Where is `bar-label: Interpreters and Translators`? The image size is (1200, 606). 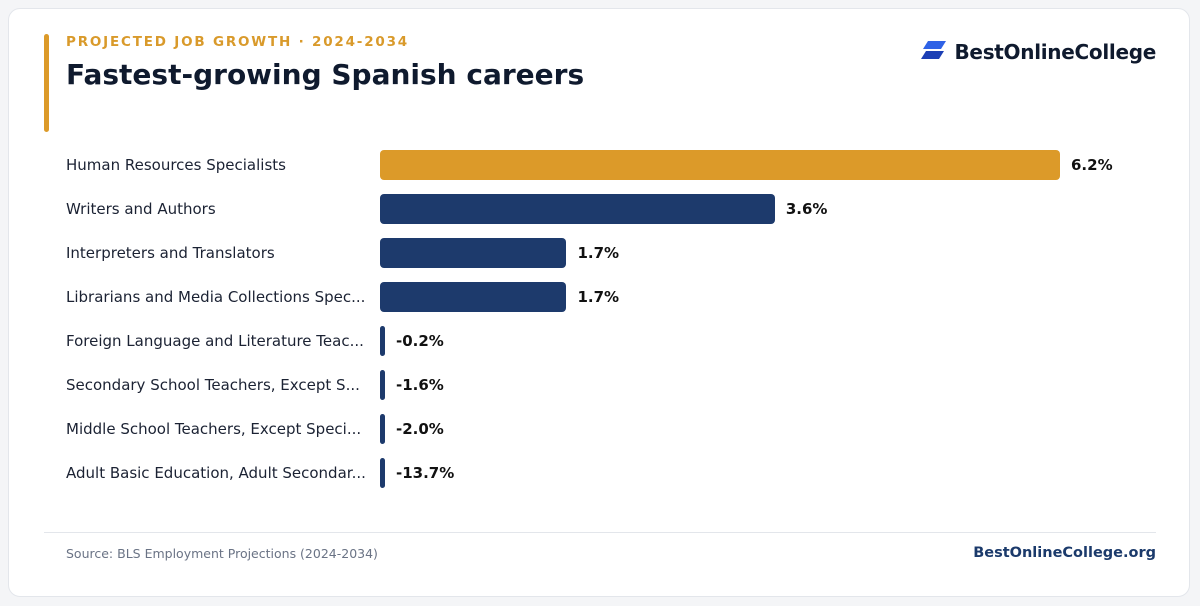
bar-label: Interpreters and Translators is located at coordinates (170, 253).